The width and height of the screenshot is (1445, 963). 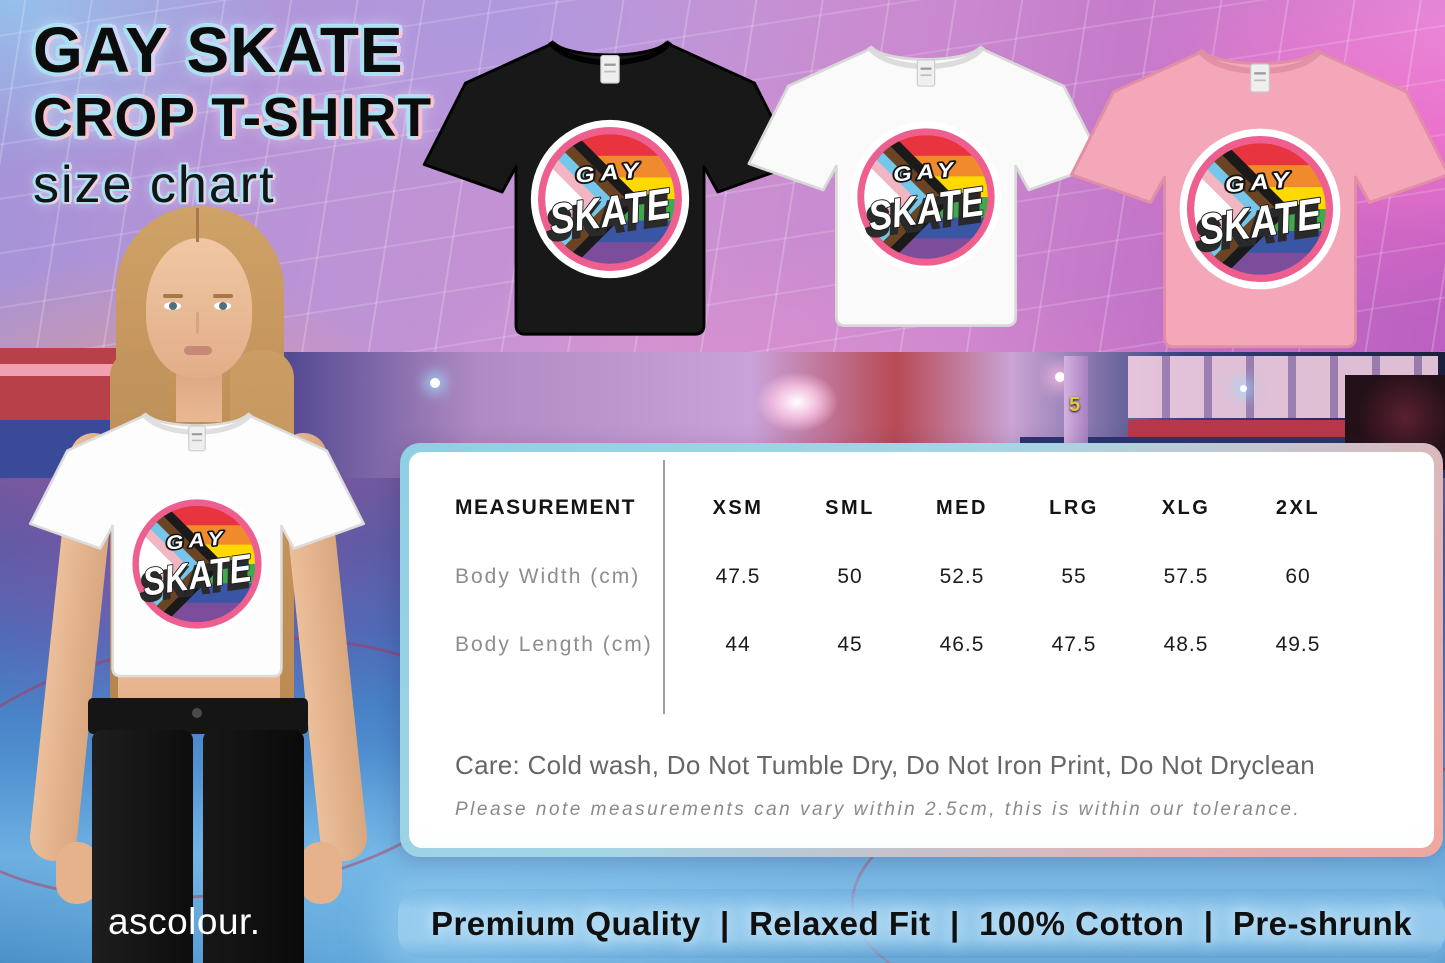 I want to click on jeans-left-leg, so click(x=142, y=846).